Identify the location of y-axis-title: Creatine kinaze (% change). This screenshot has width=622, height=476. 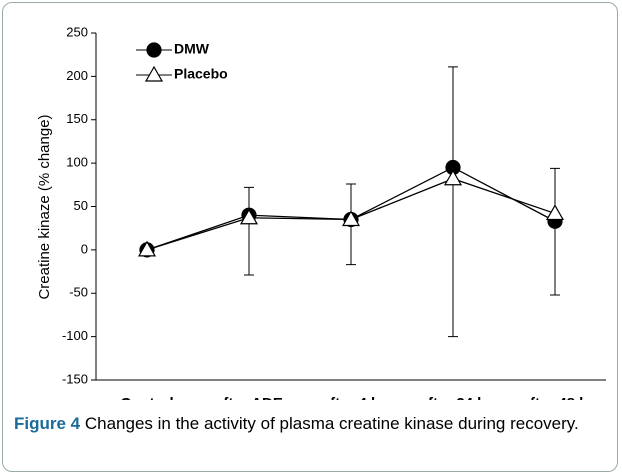
(44, 206).